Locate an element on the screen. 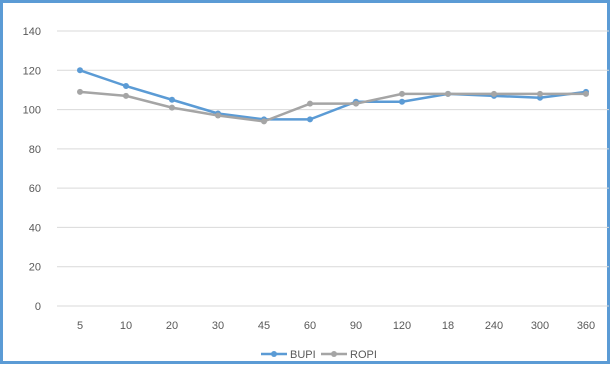 The height and width of the screenshot is (367, 610). y-tick-label: 100 is located at coordinates (32, 111).